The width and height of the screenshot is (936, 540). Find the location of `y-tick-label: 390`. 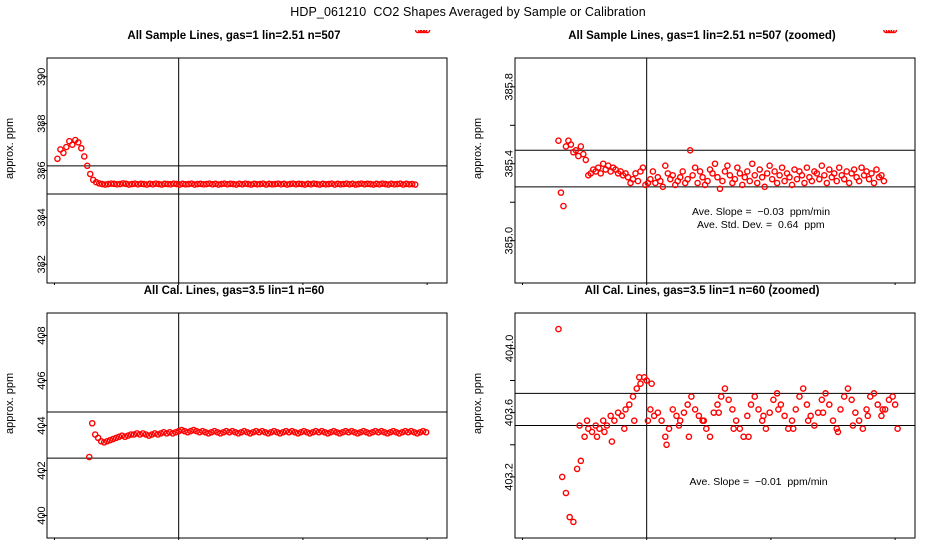

y-tick-label: 390 is located at coordinates (42, 77).